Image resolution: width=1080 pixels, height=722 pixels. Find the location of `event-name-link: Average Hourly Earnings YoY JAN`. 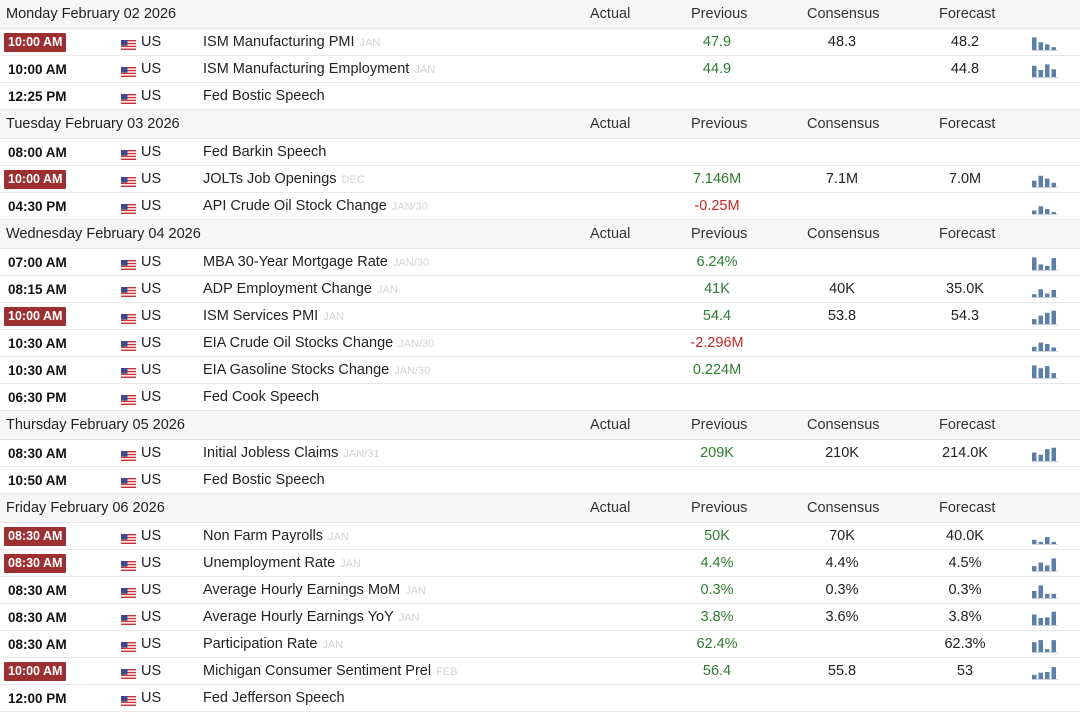

event-name-link: Average Hourly Earnings YoY JAN is located at coordinates (311, 617).